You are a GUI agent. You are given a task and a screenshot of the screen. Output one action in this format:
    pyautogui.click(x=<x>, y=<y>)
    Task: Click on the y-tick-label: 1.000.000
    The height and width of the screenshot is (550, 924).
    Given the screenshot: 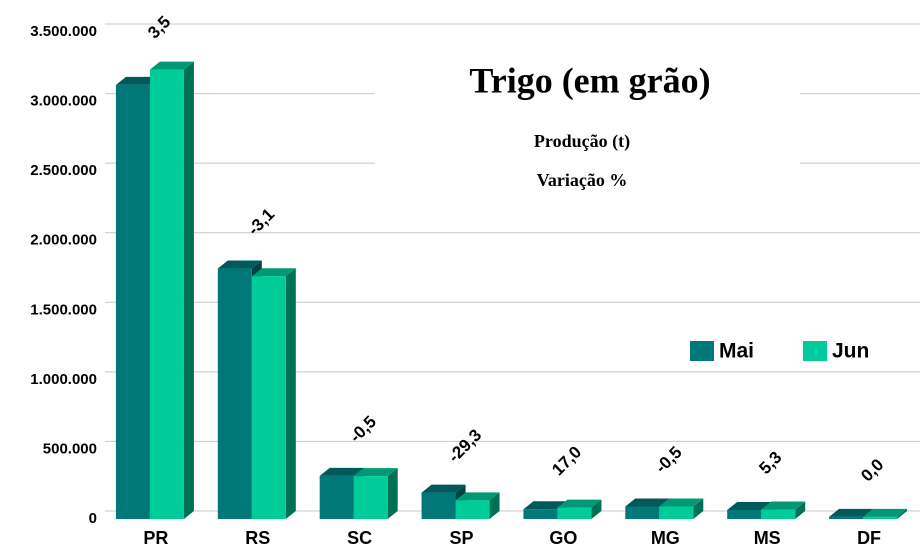 What is the action you would take?
    pyautogui.click(x=63, y=379)
    